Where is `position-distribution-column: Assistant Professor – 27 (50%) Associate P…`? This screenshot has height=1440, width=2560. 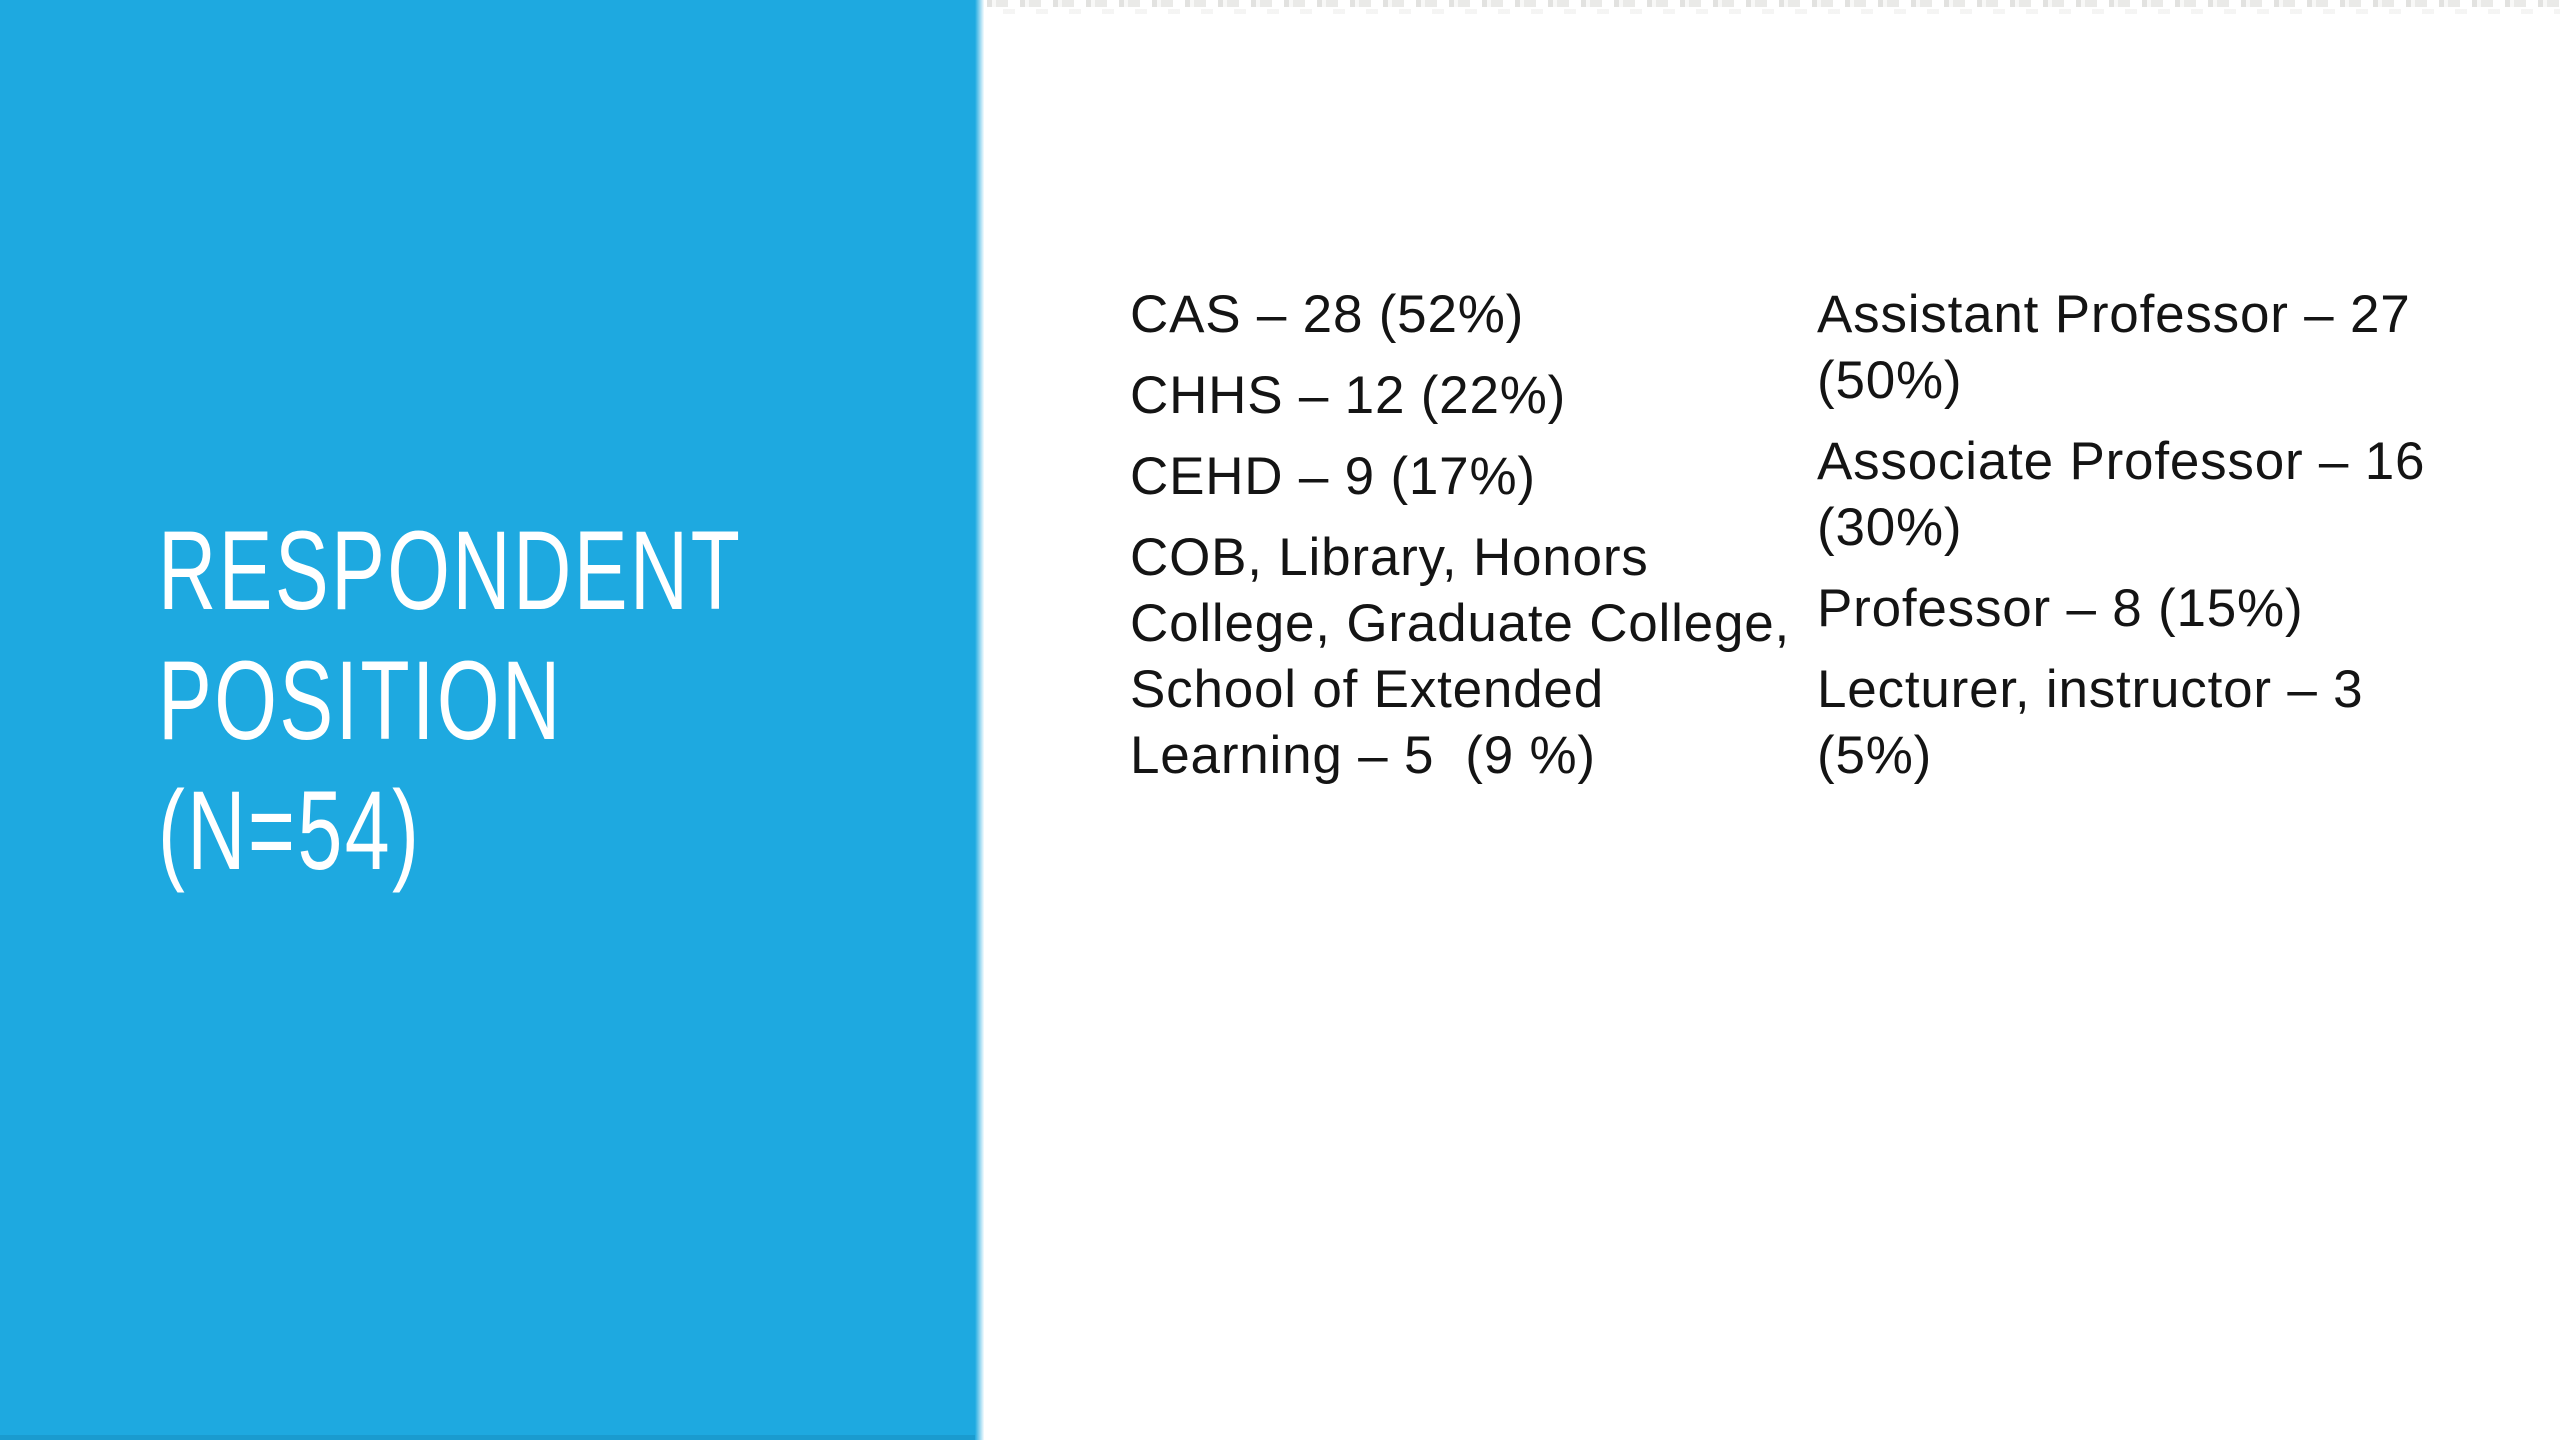 position-distribution-column: Assistant Professor – 27 (50%) Associate P… is located at coordinates (2157, 543).